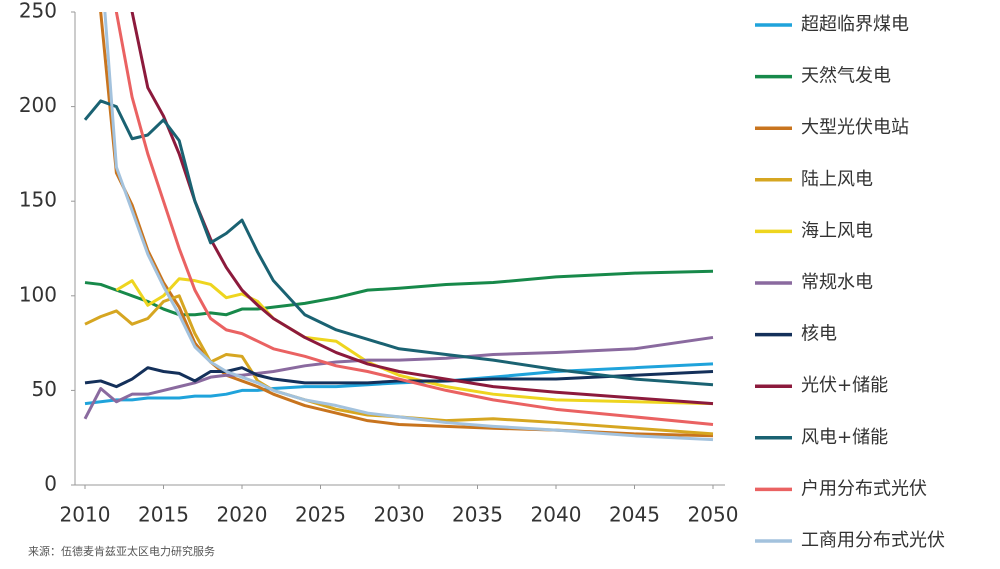  What do you see at coordinates (864, 488) in the screenshot?
I see `legend-label: 户用分布式光伏` at bounding box center [864, 488].